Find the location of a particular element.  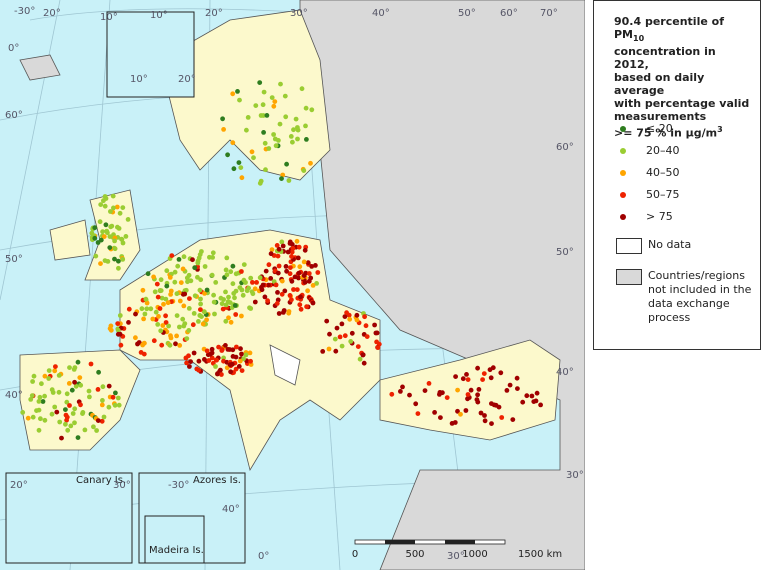

legend-label: > 75 is located at coordinates (659, 216).